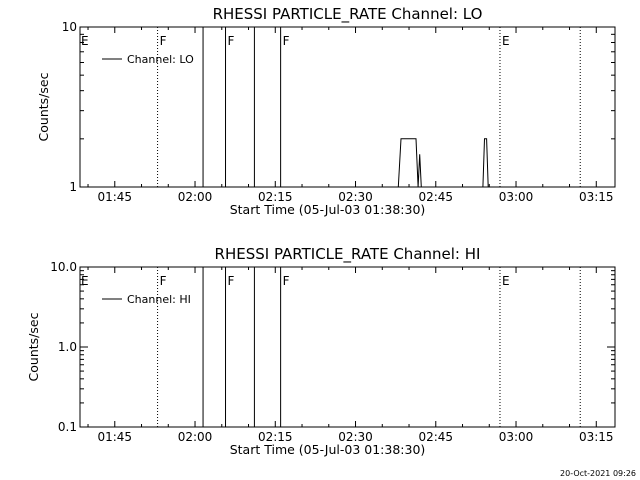 The height and width of the screenshot is (480, 640). What do you see at coordinates (69, 27) in the screenshot?
I see `y-tick-label: 10` at bounding box center [69, 27].